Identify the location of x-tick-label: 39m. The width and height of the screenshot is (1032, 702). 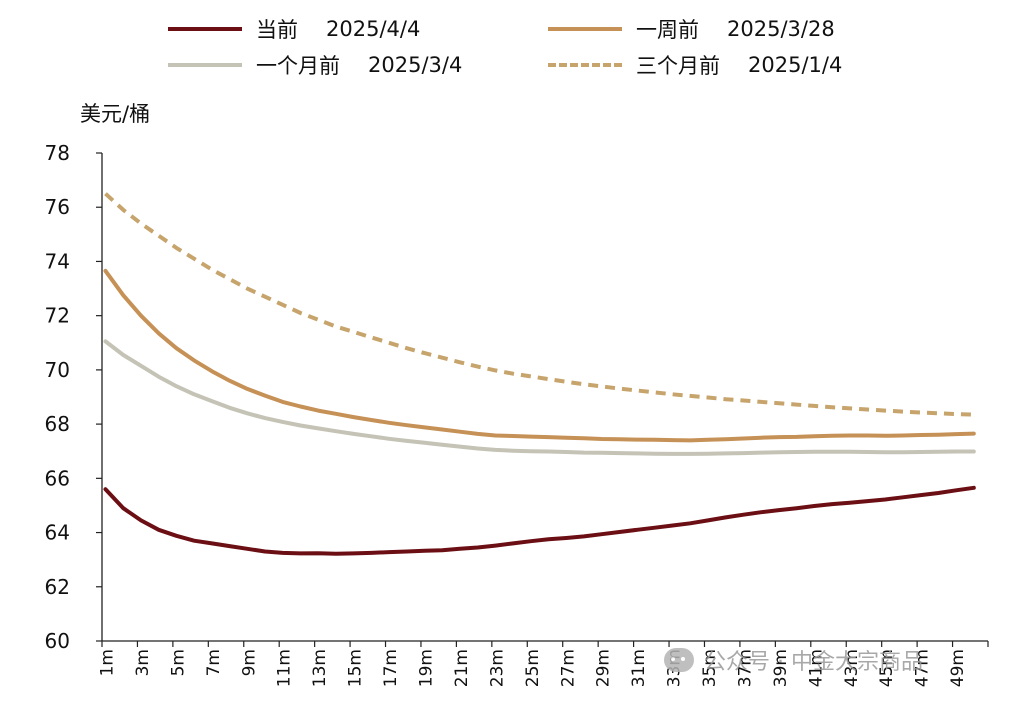
(781, 668).